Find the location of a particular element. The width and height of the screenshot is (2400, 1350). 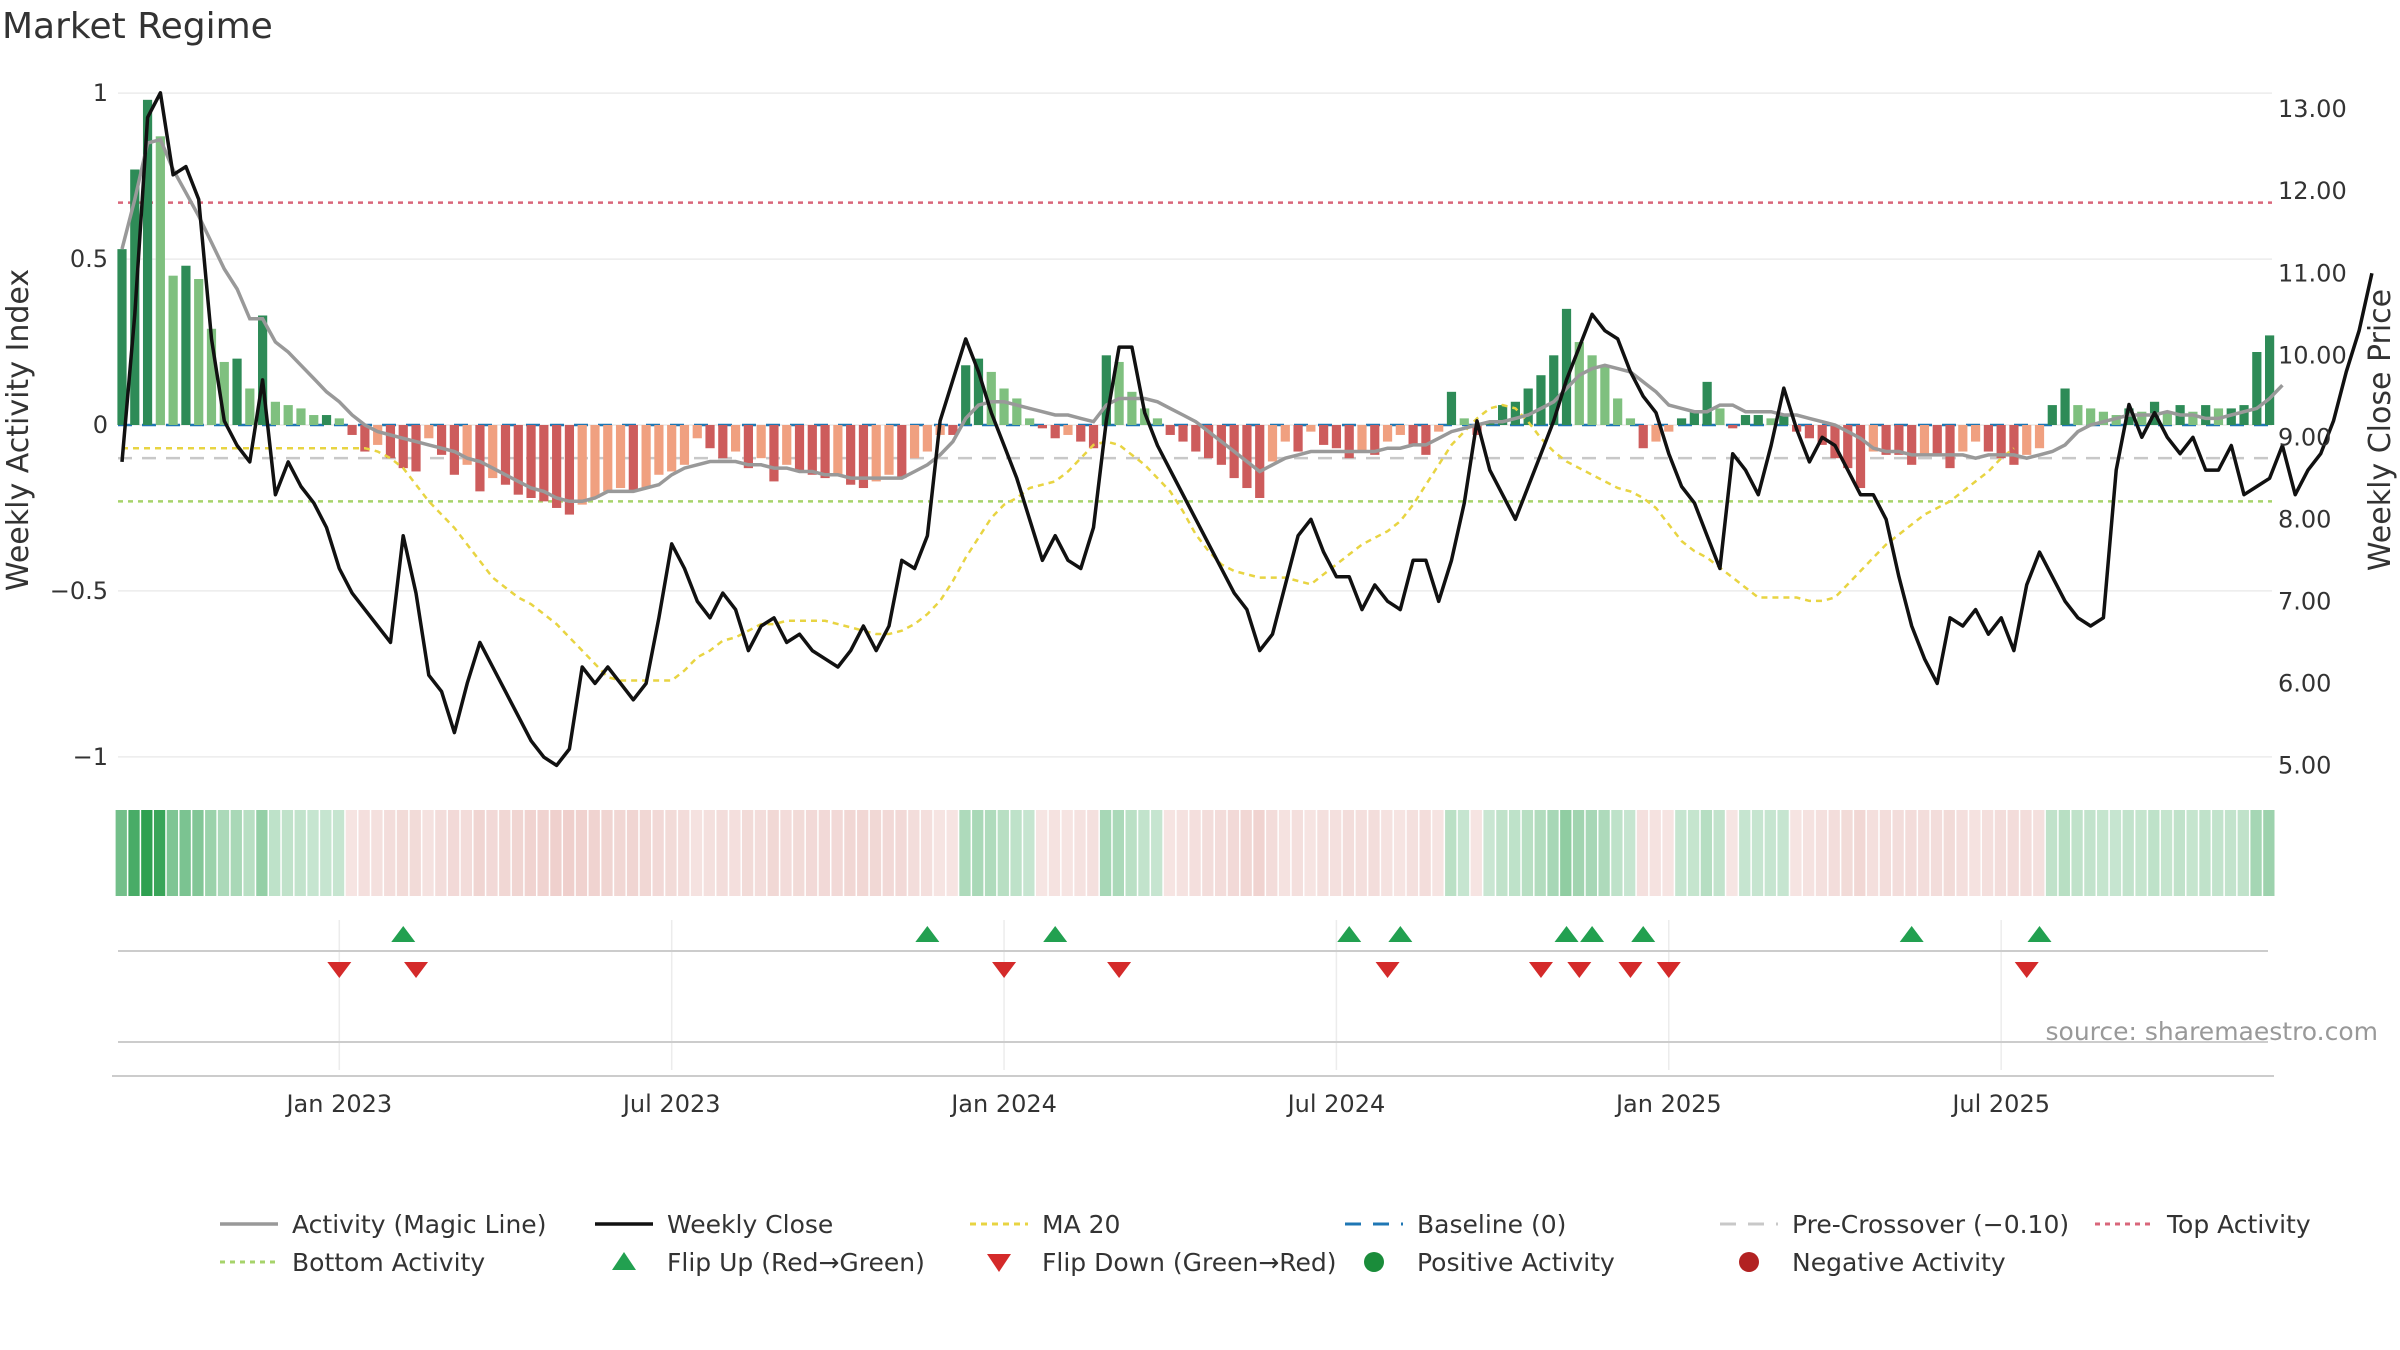

legend-item-flipup: Flip Up (Red→Green) is located at coordinates (768, 1262).